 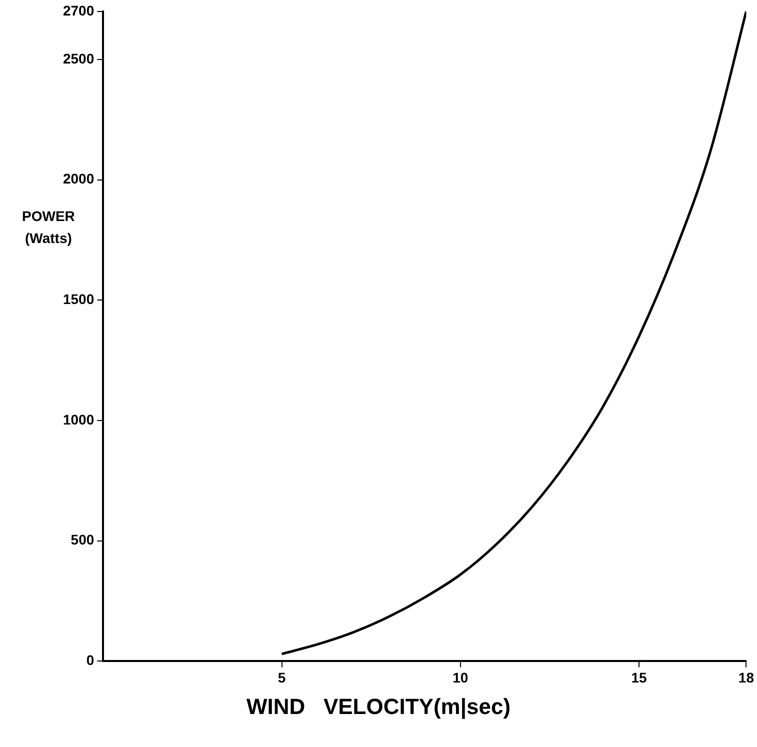 What do you see at coordinates (90, 660) in the screenshot?
I see `y-tick-label: 0` at bounding box center [90, 660].